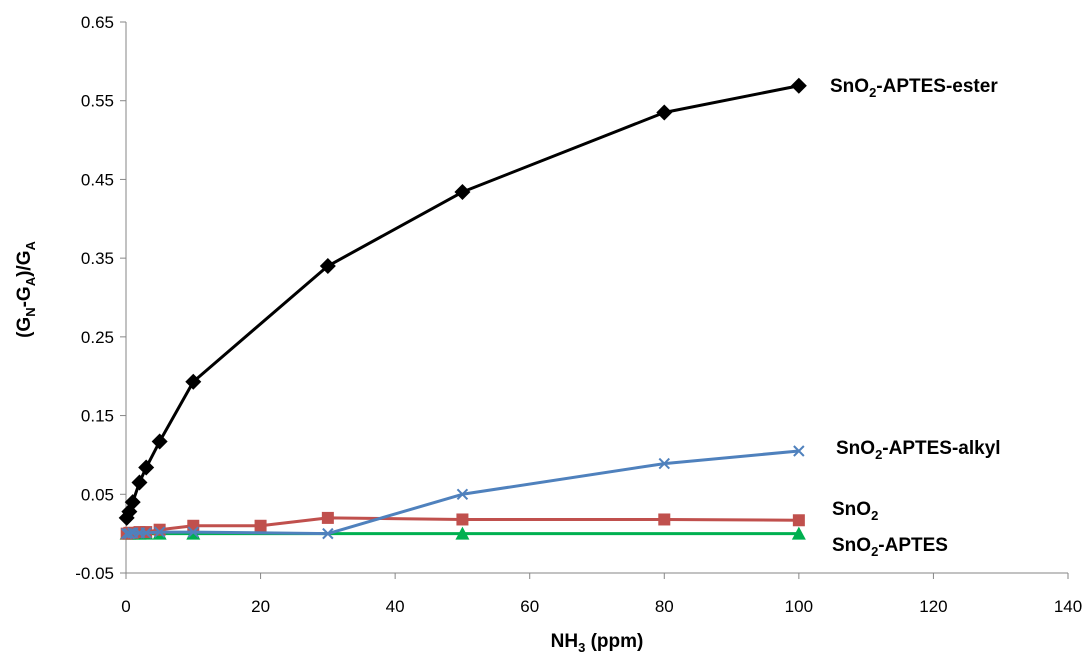  I want to click on x-tick-label: 0, so click(125, 606).